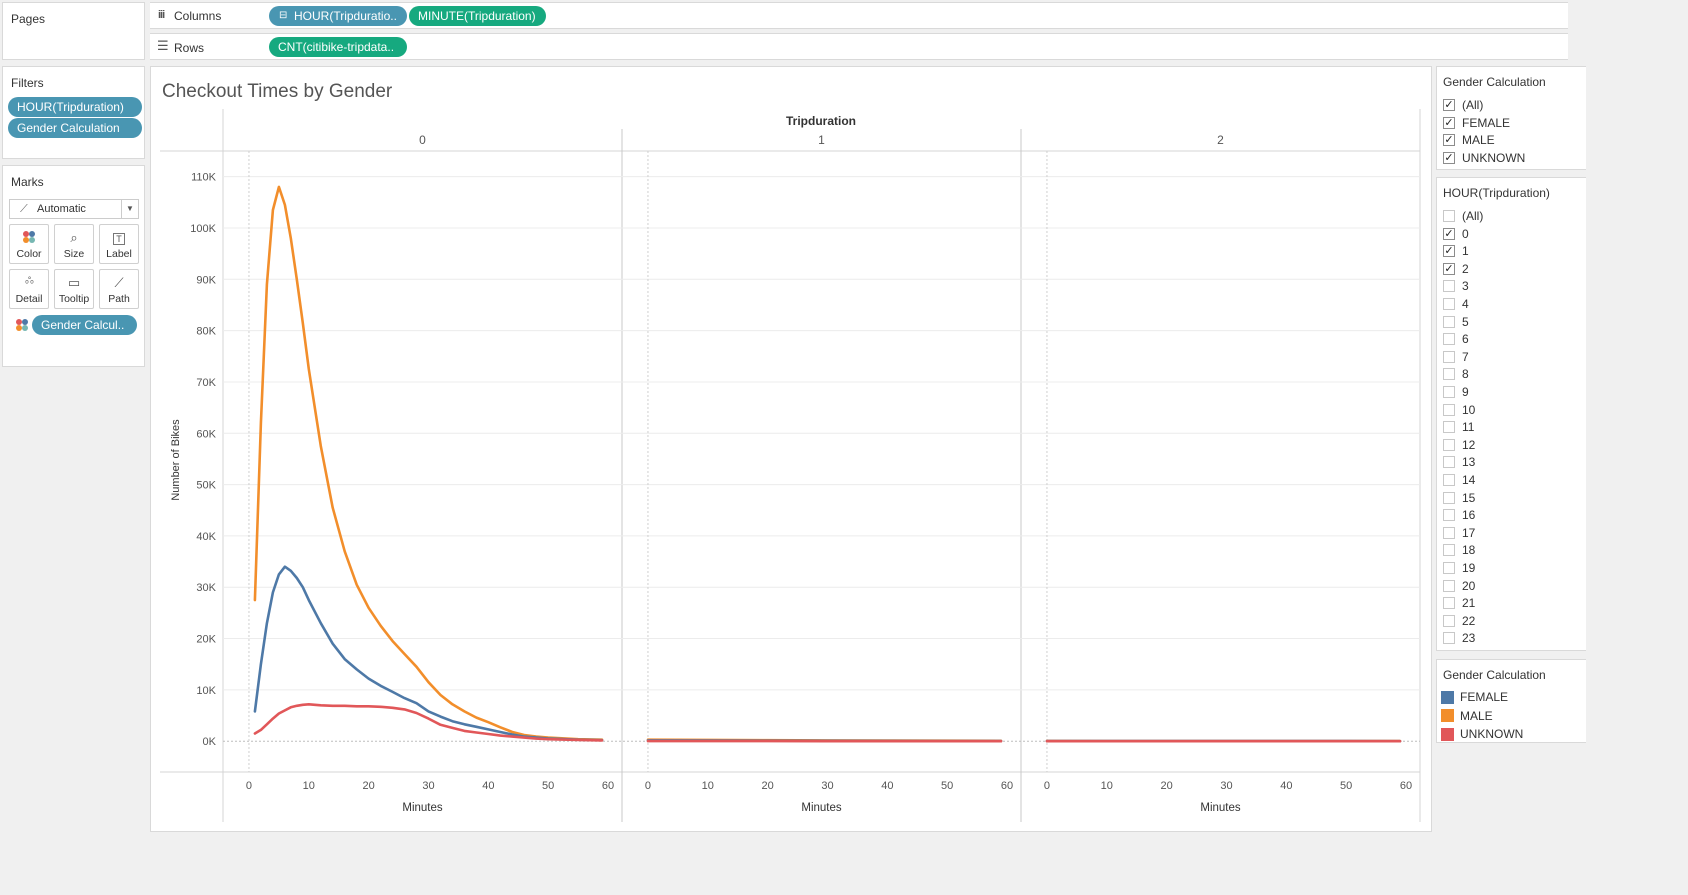  What do you see at coordinates (1459, 550) in the screenshot?
I see `hour-filter-option: 18` at bounding box center [1459, 550].